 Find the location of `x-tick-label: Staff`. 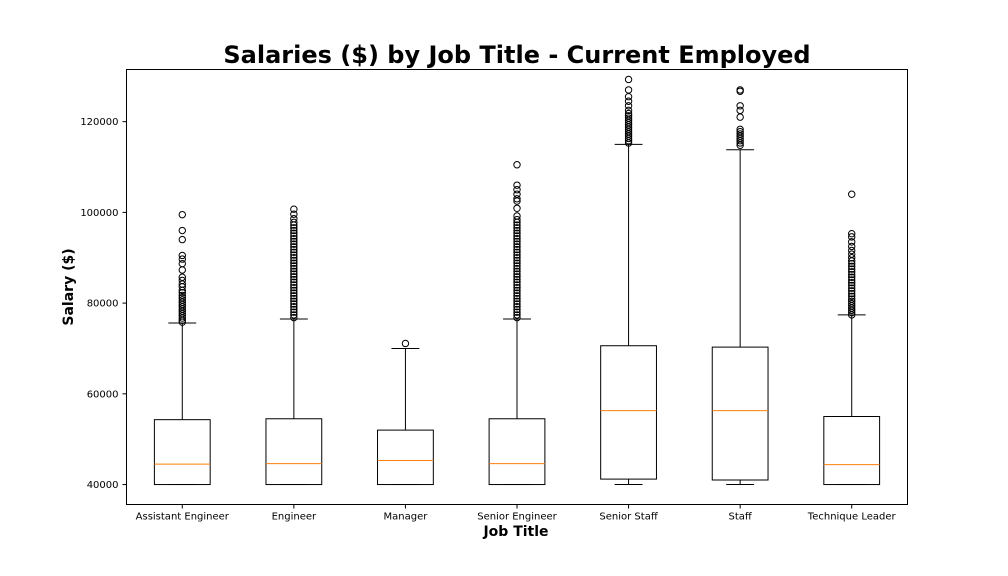

x-tick-label: Staff is located at coordinates (740, 517).